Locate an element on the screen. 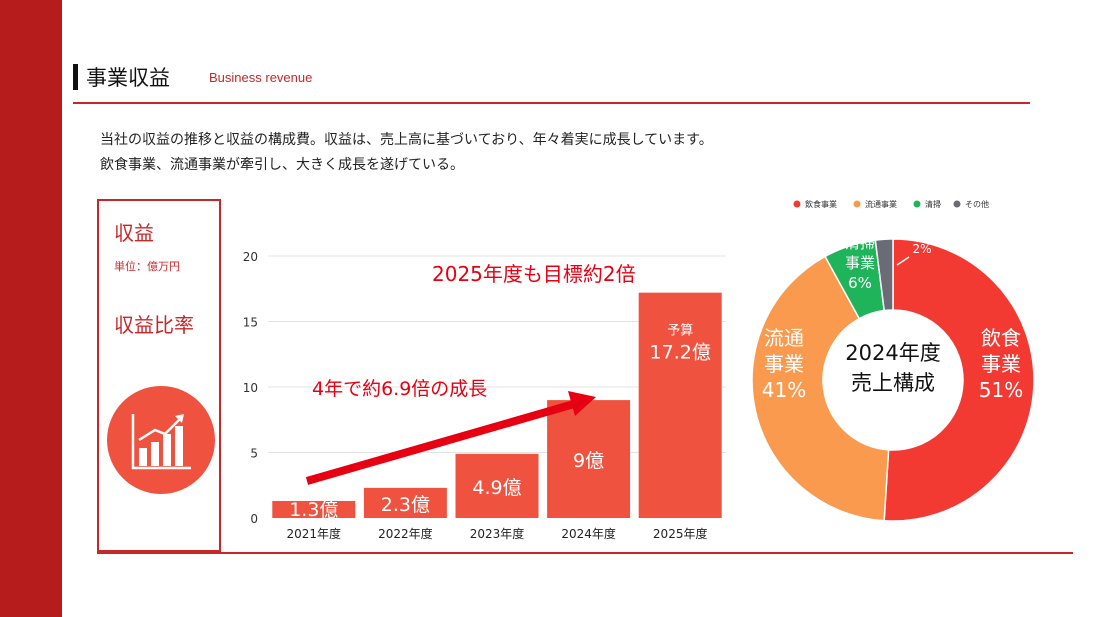  y-tick-label: 10 is located at coordinates (250, 388).